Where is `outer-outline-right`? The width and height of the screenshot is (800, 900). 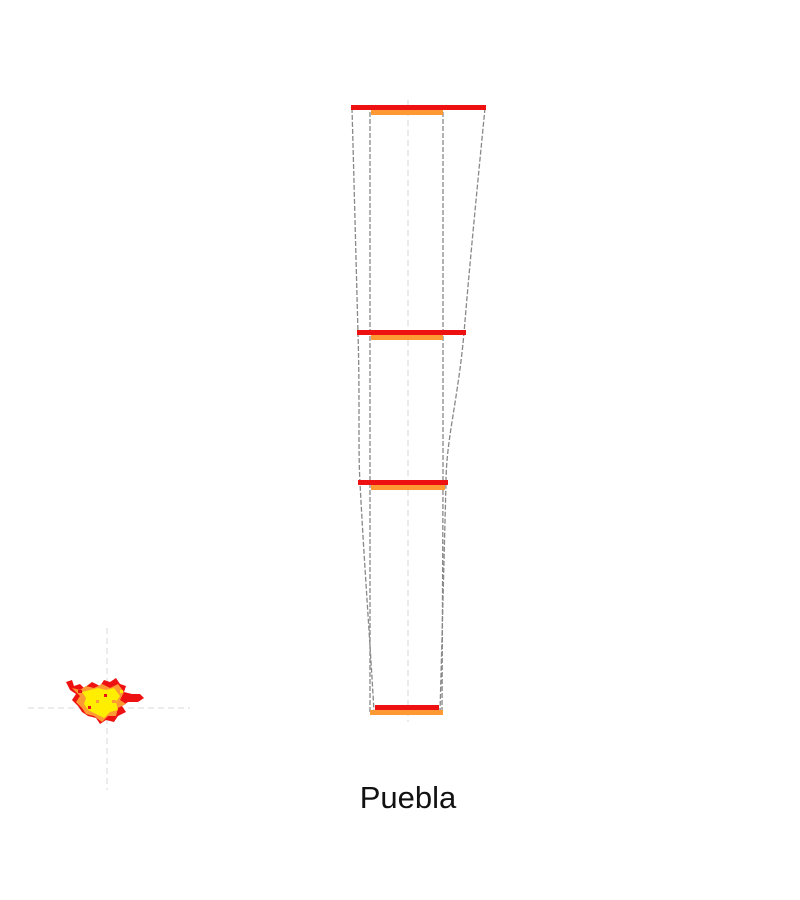
outer-outline-right is located at coordinates (462, 410).